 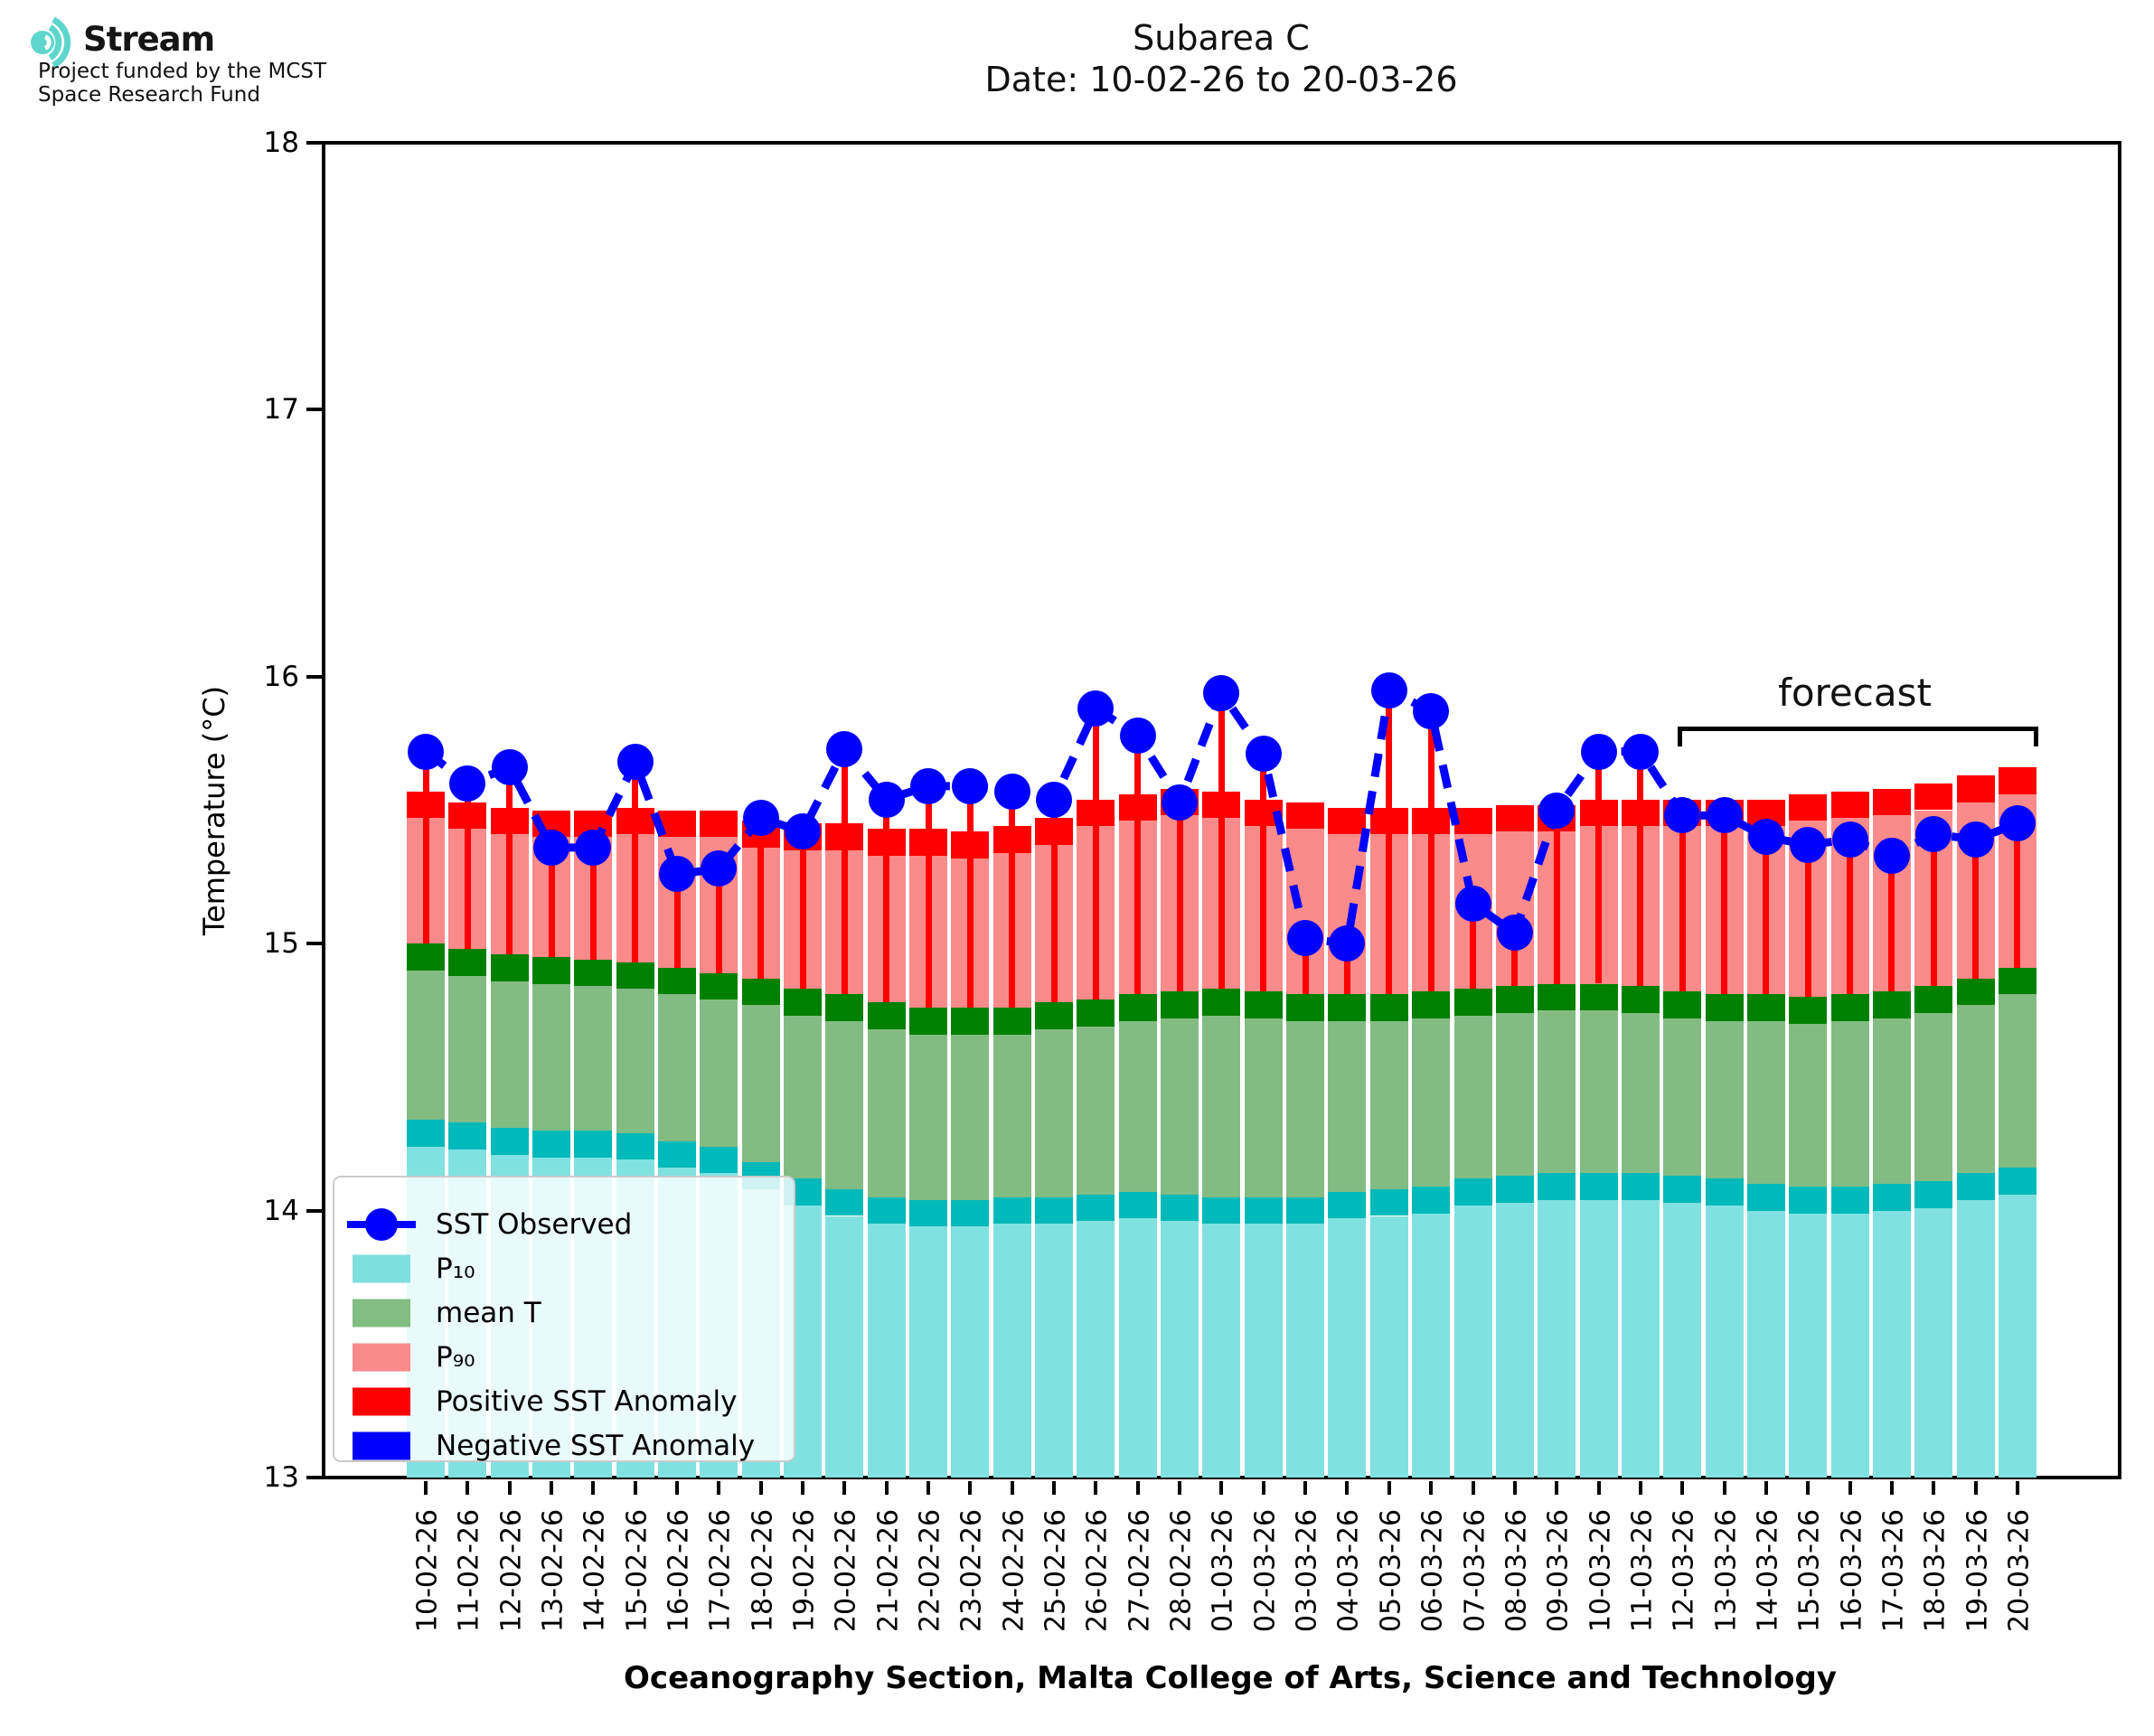 I want to click on x-tick-label: 21-02-26, so click(x=888, y=1570).